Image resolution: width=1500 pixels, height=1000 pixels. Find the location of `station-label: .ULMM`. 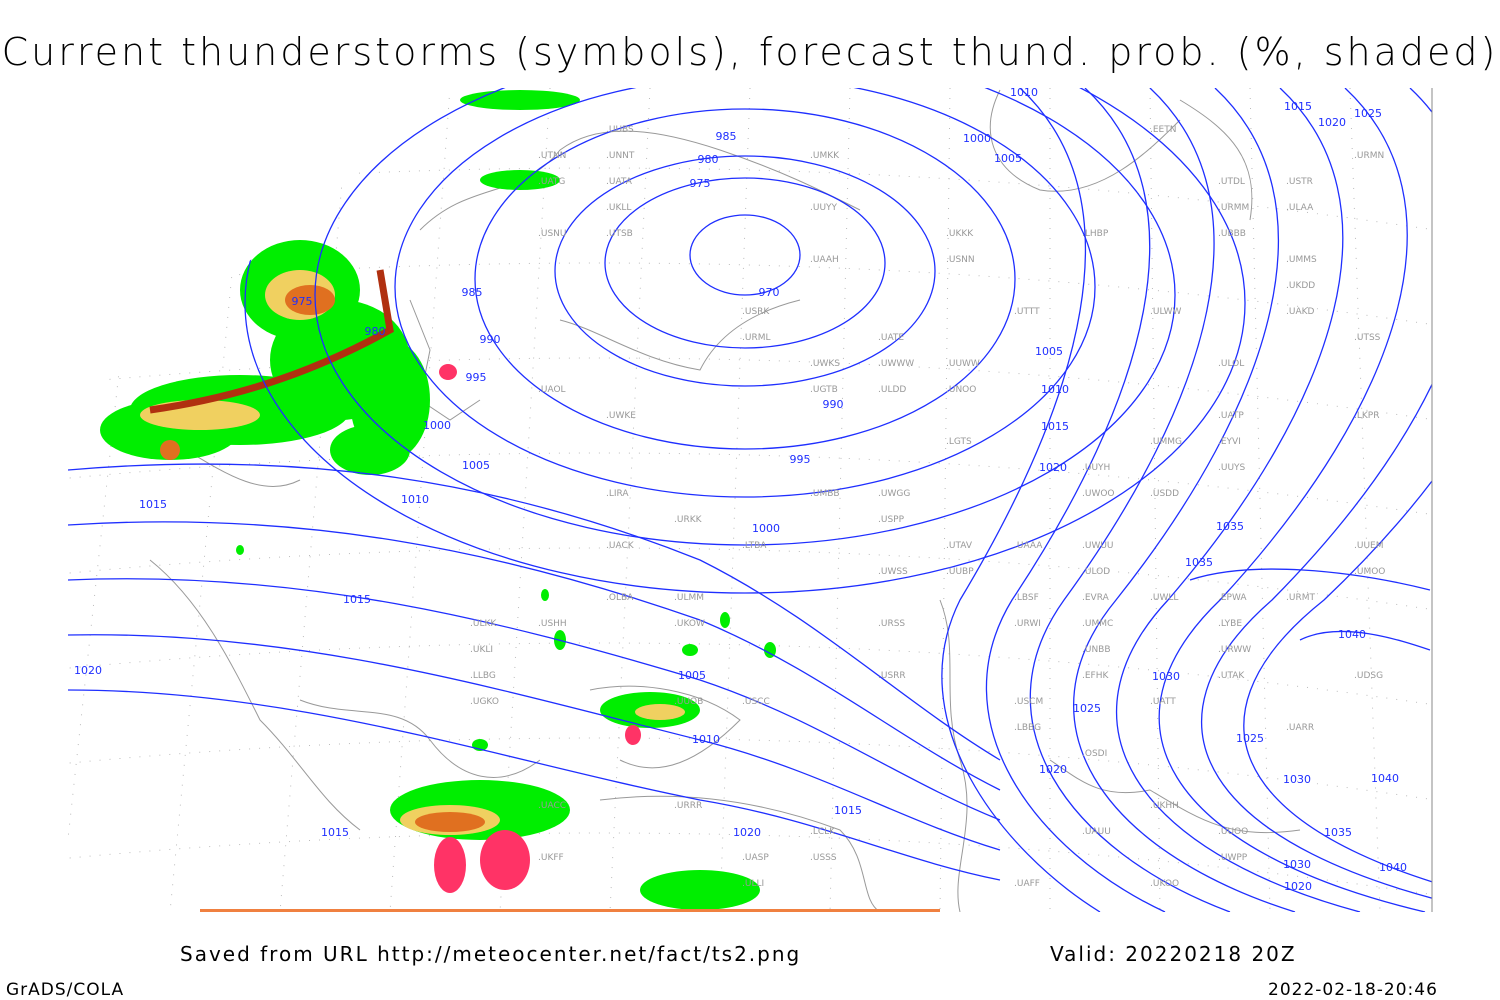

station-label: .ULMM is located at coordinates (689, 598).